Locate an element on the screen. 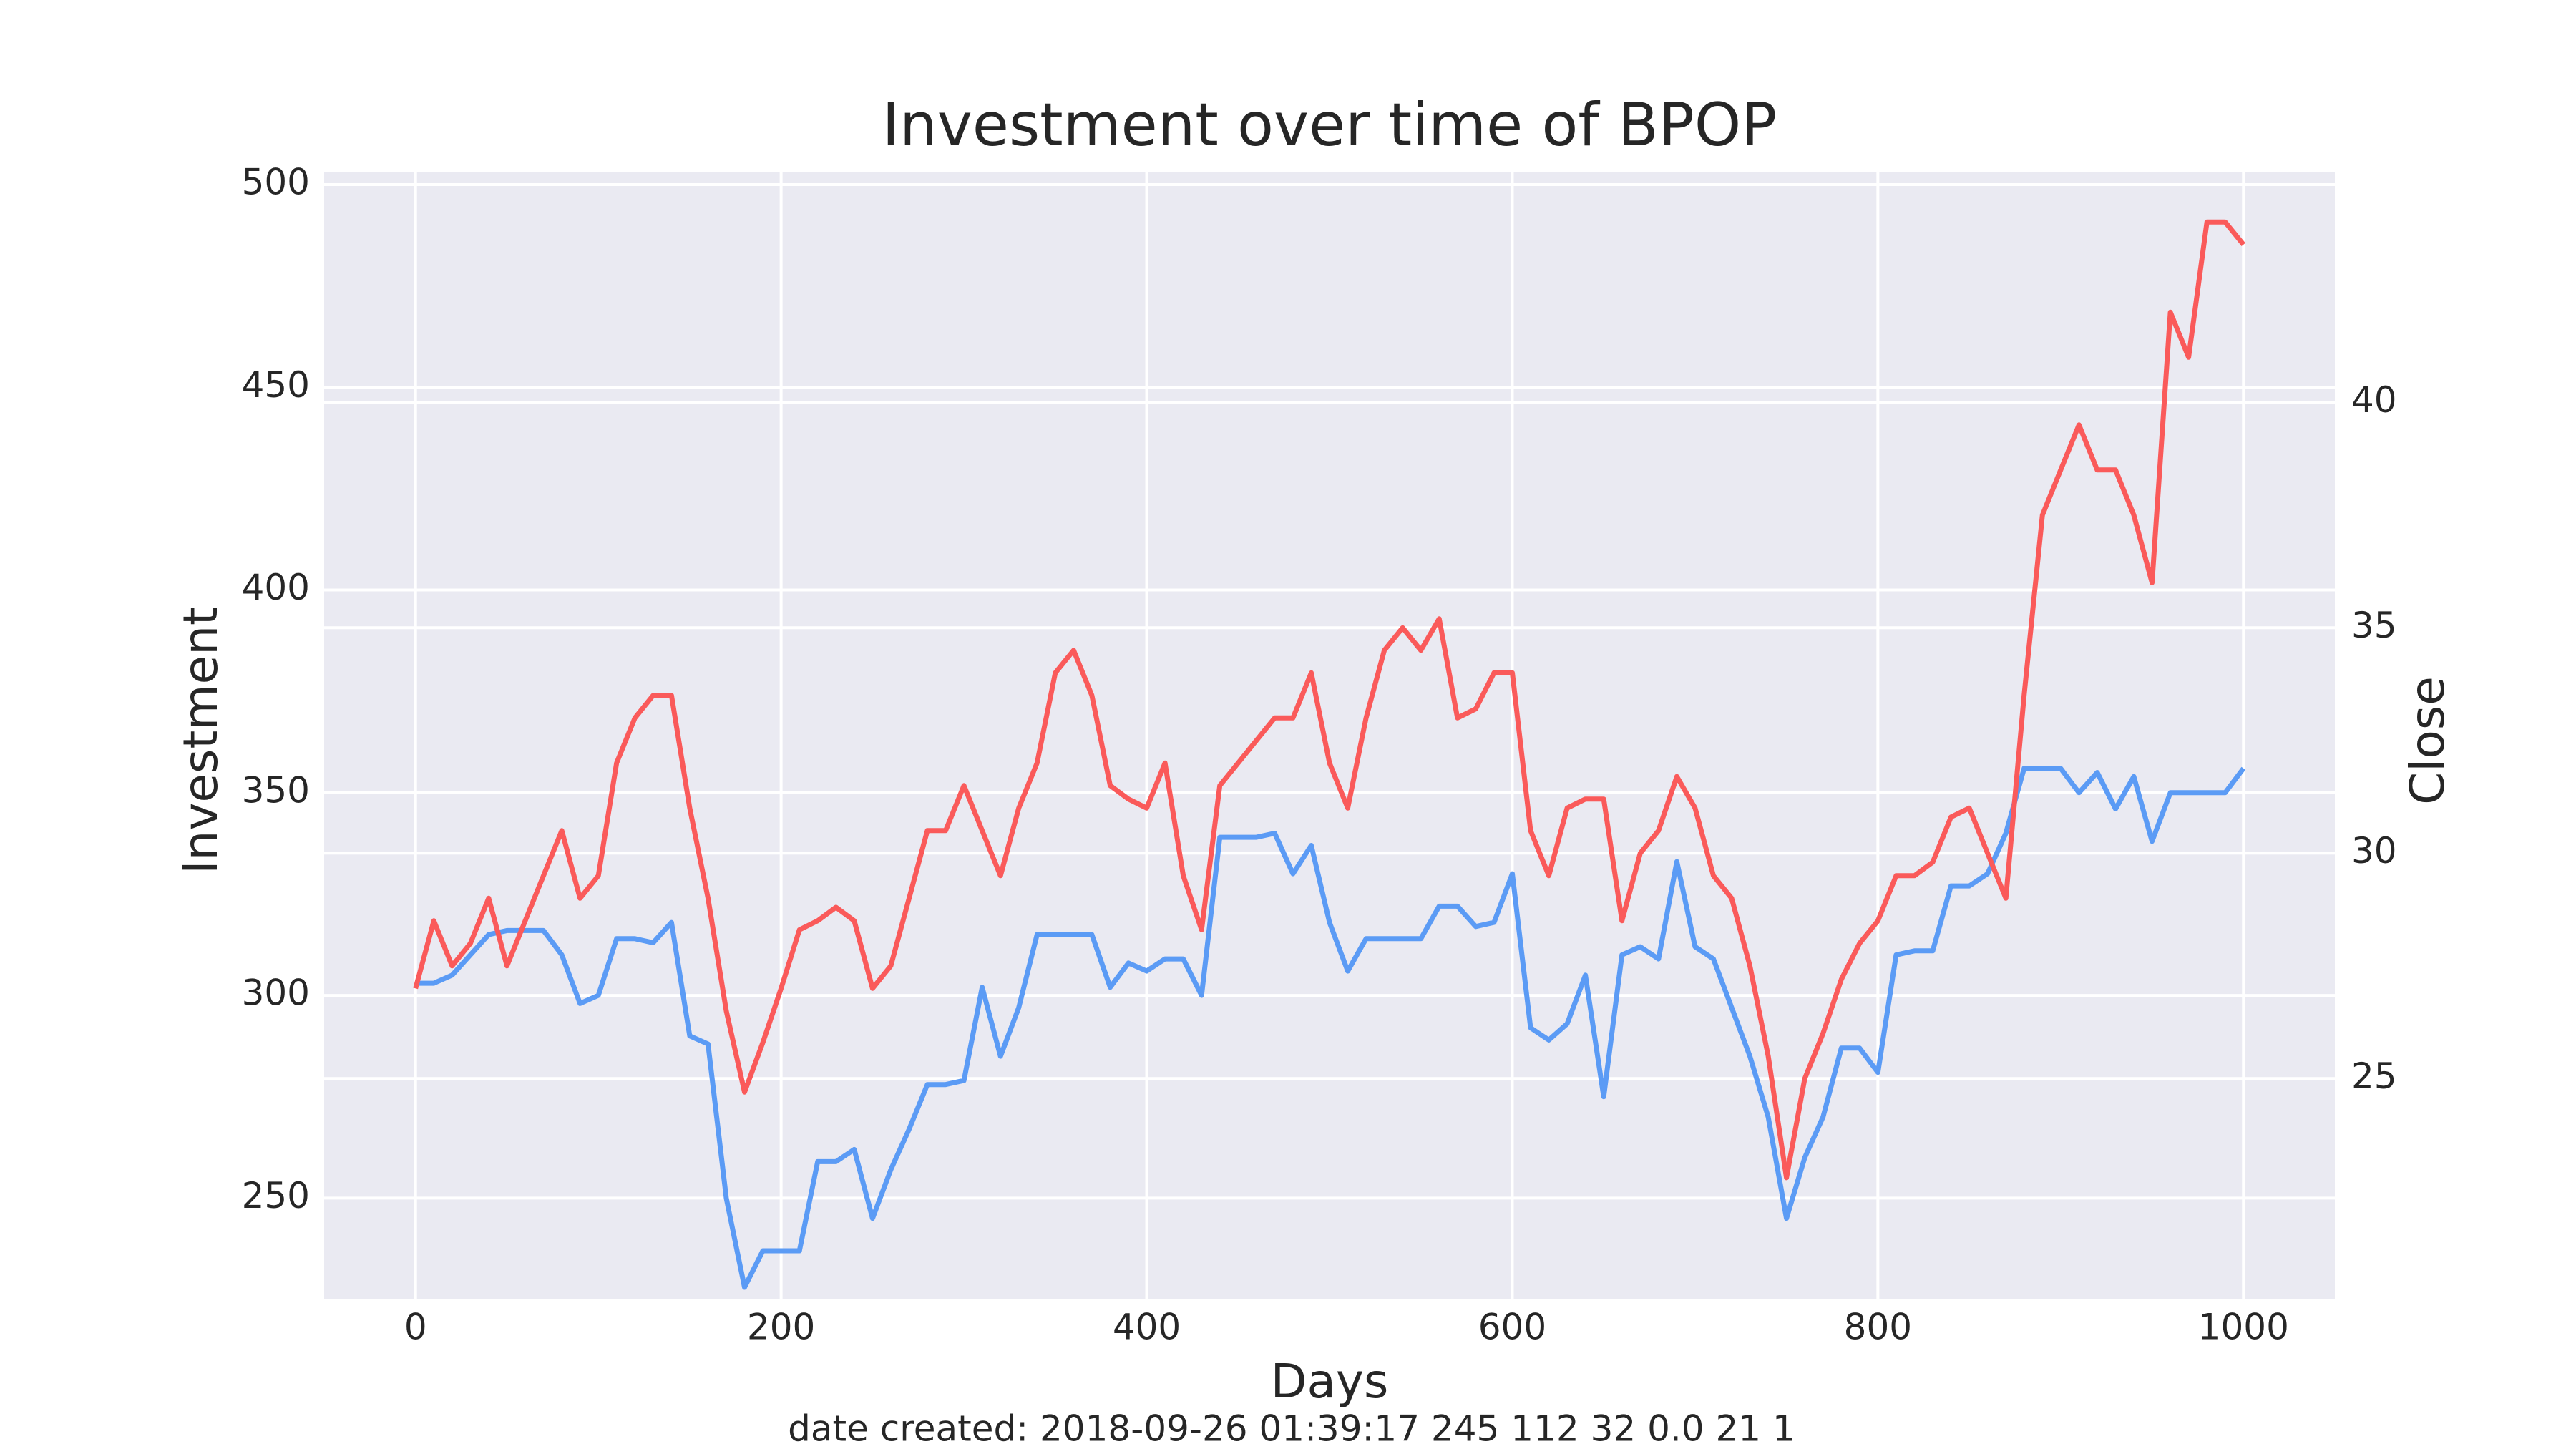 This screenshot has height=1449, width=2576. y-tick-label: 350 is located at coordinates (276, 790).